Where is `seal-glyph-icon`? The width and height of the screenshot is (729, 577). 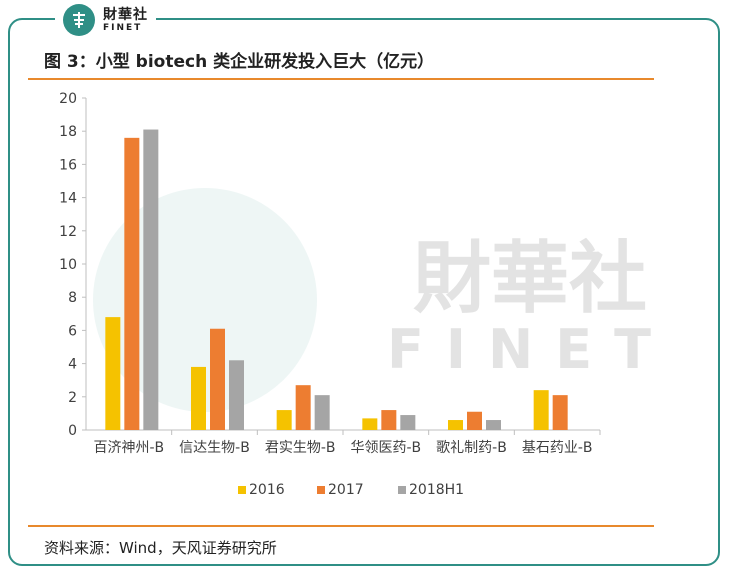
seal-glyph-icon is located at coordinates (79, 20).